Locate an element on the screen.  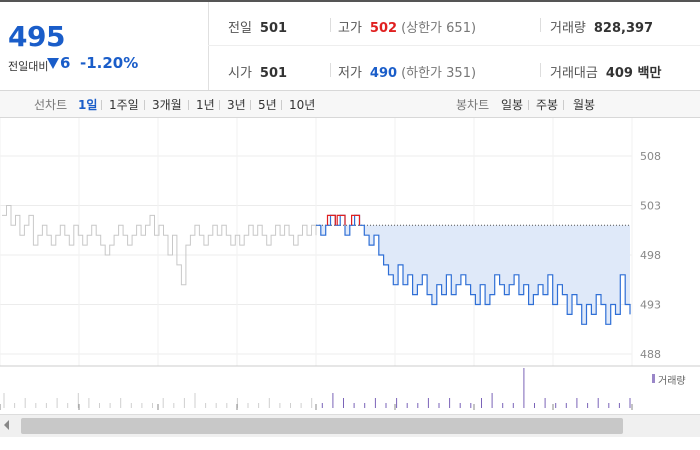
lower-limit: (하한가 351) is located at coordinates (439, 73).